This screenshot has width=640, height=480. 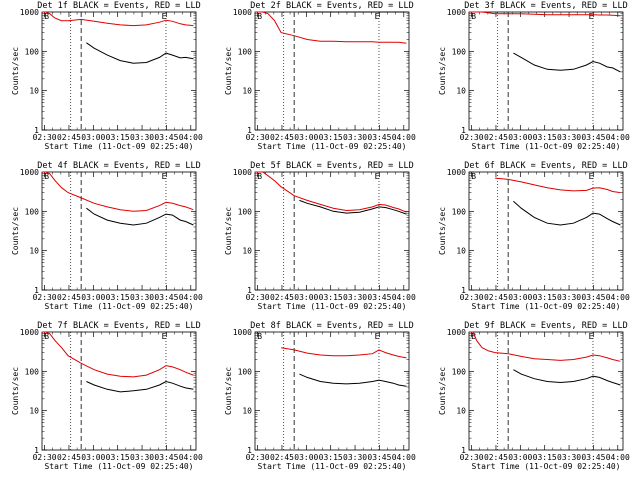 What do you see at coordinates (118, 326) in the screenshot?
I see `chart-title: Det 7f BLACK = Events, RED = LLD` at bounding box center [118, 326].